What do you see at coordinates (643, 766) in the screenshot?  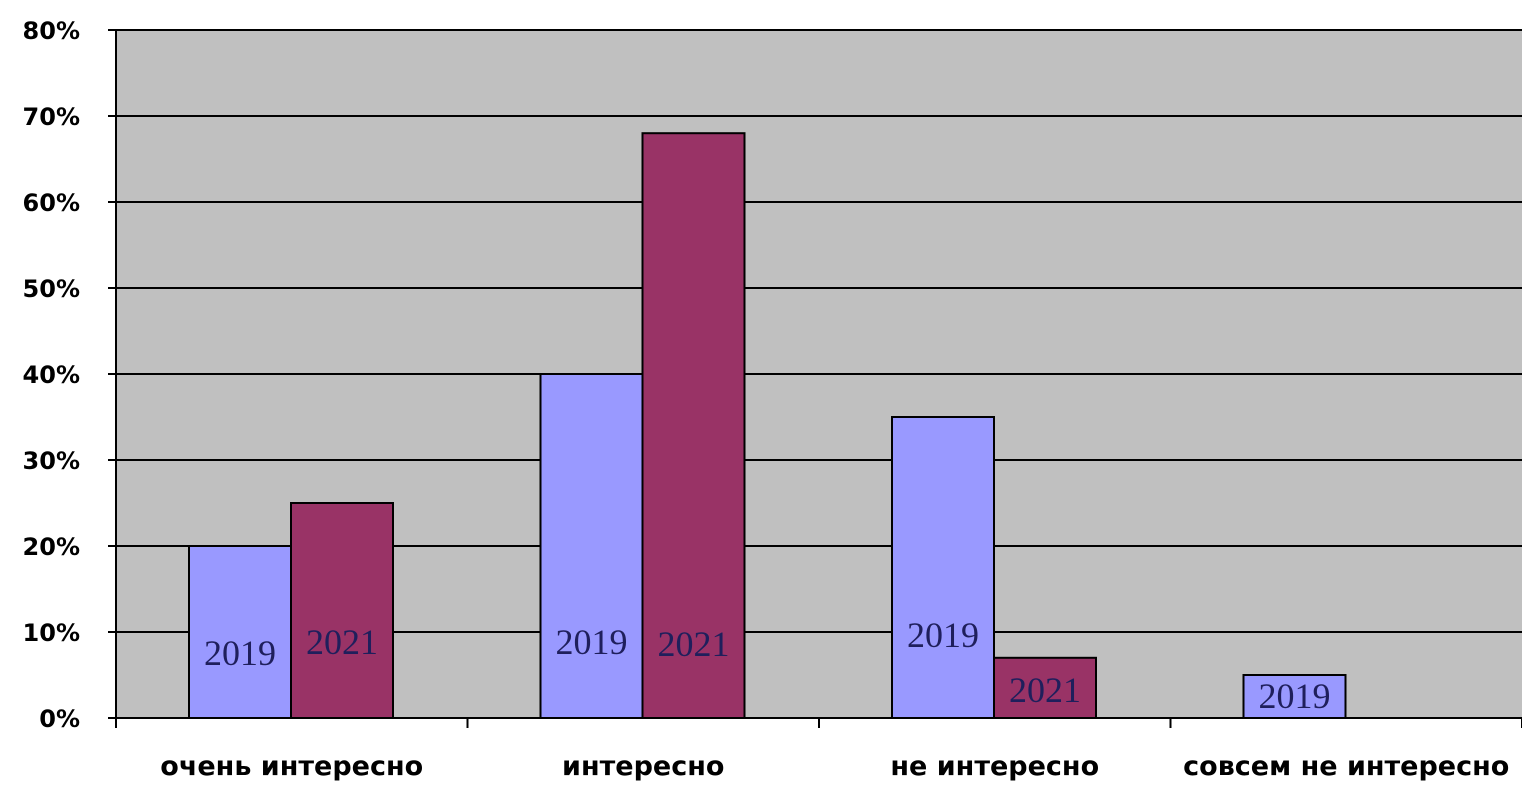 I see `x-category-label: интересно` at bounding box center [643, 766].